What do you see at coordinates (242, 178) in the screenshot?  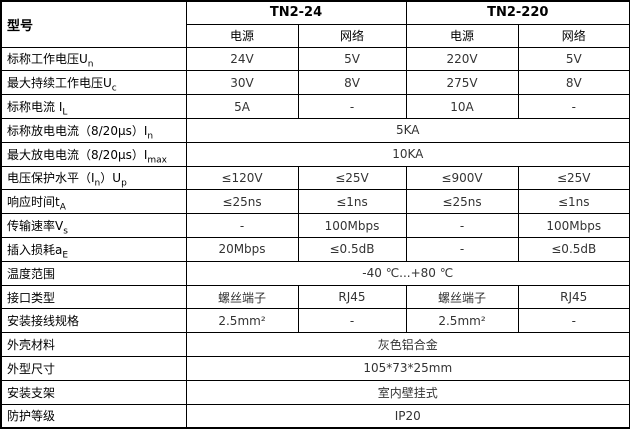 I see `value-cell: ≤120V` at bounding box center [242, 178].